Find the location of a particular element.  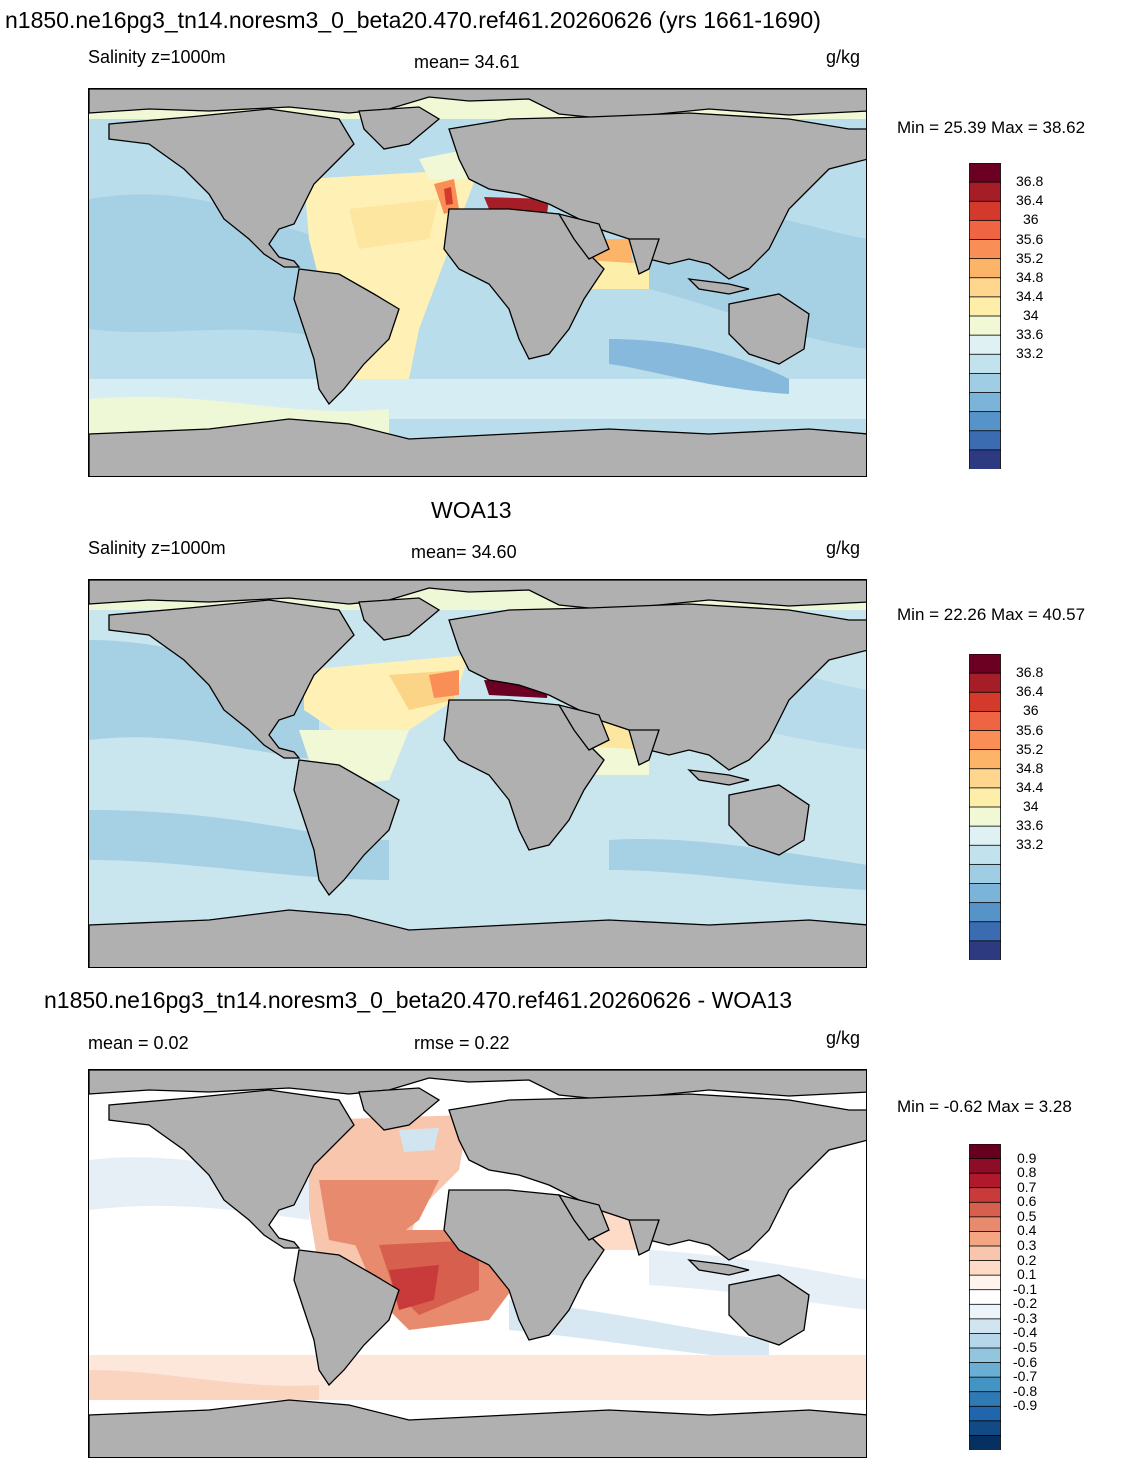

colorbar-tick-label: 0.2 is located at coordinates (1027, 1259).